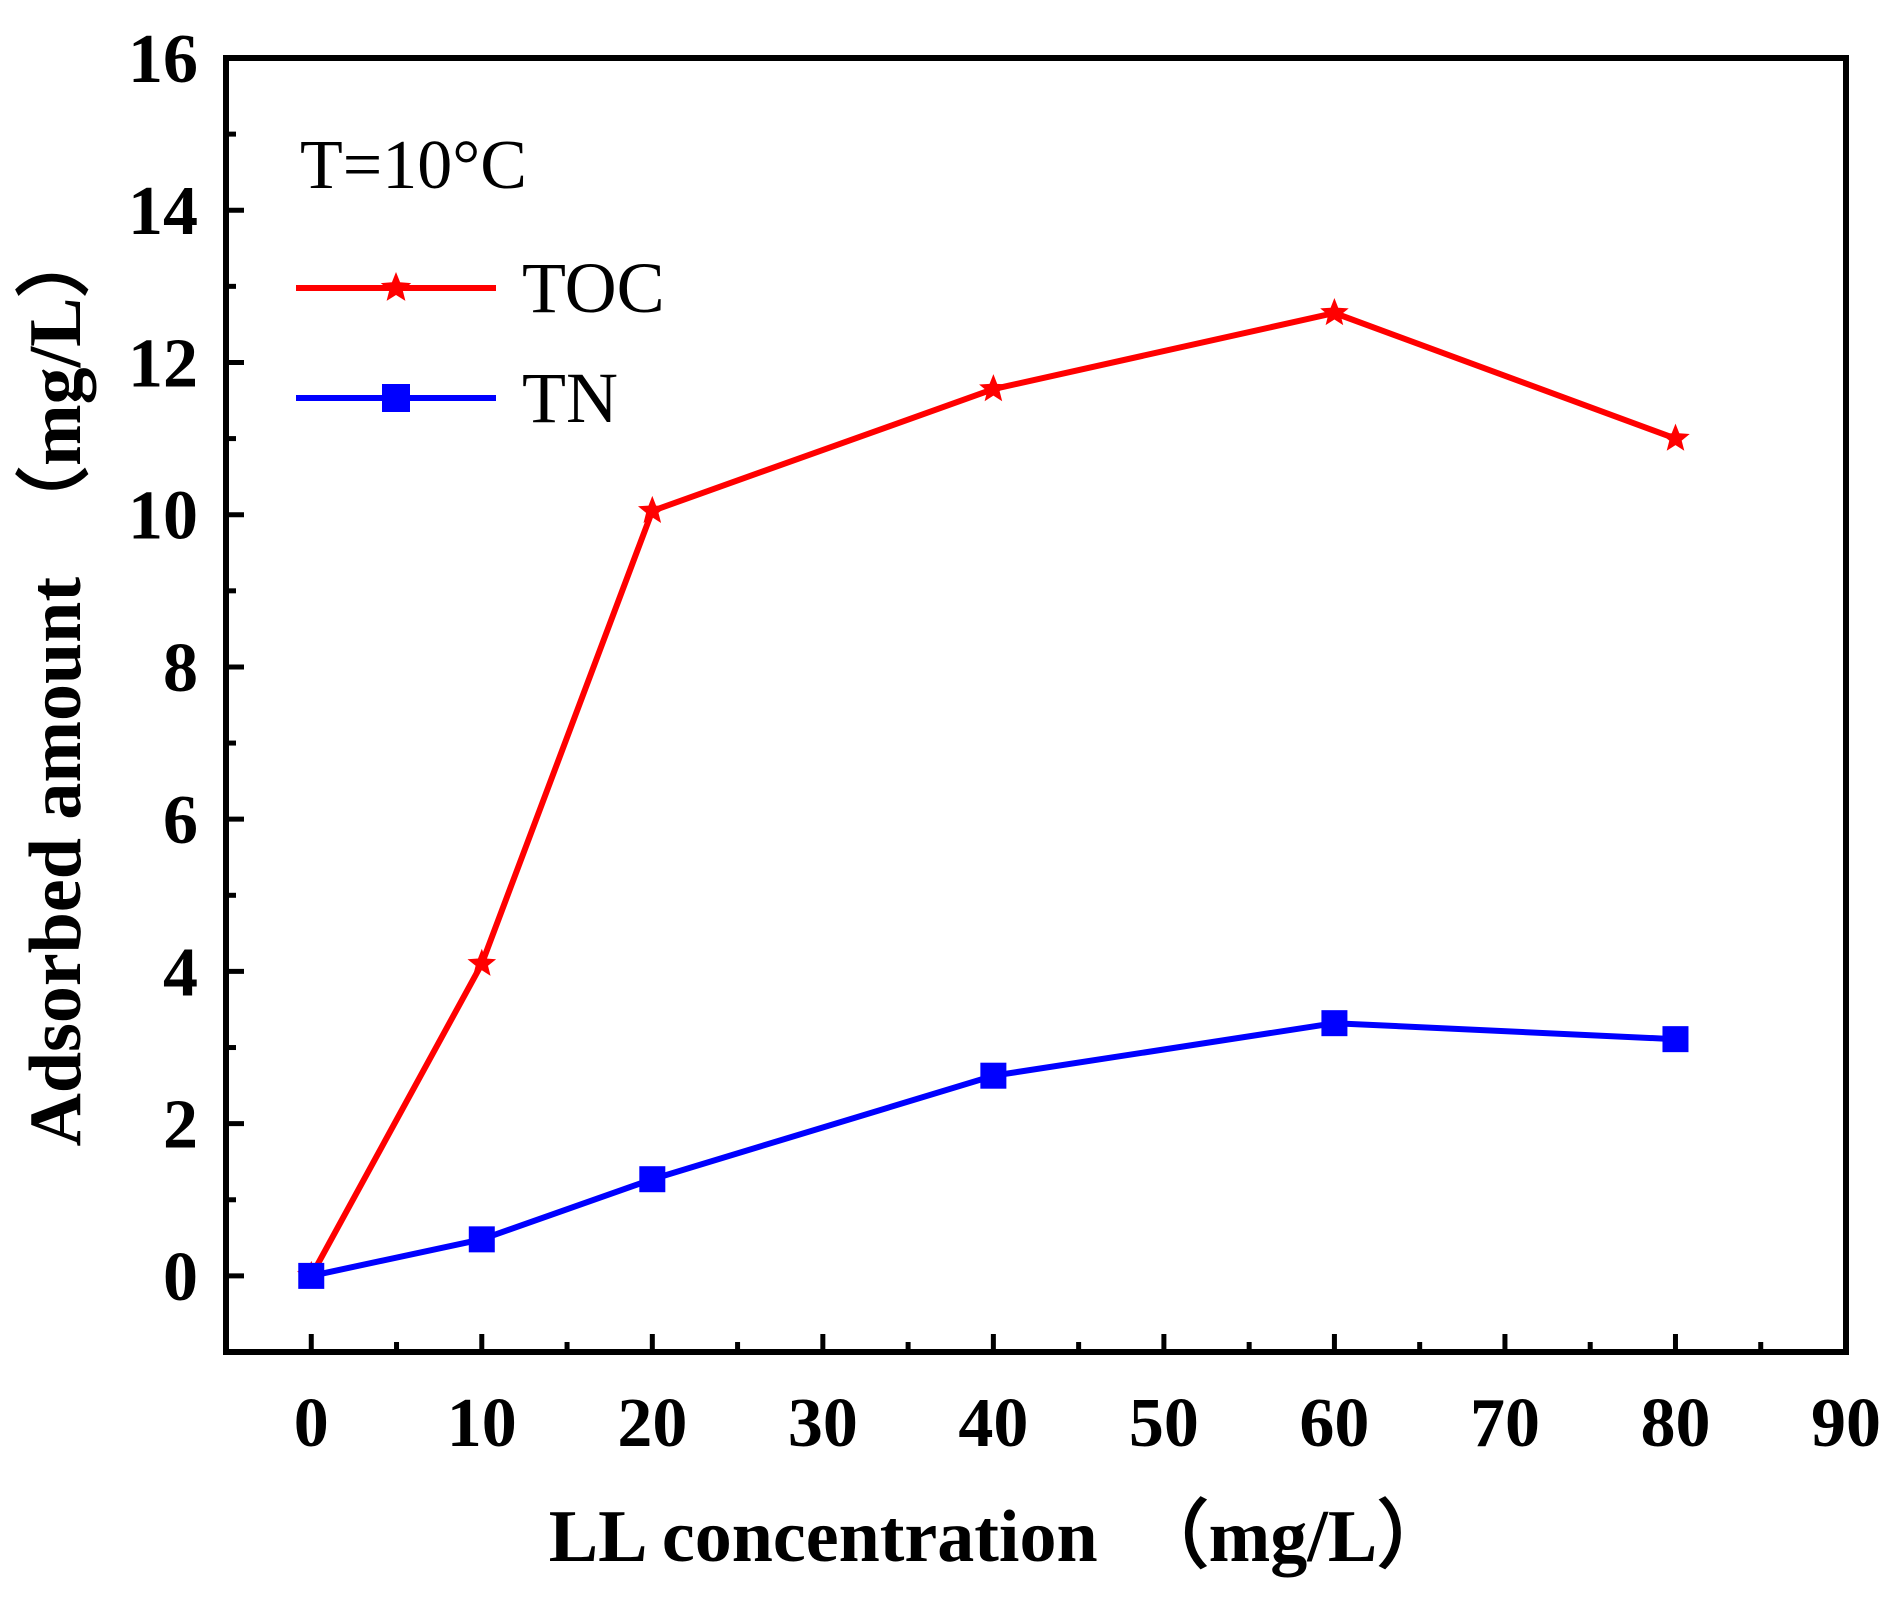 The height and width of the screenshot is (1599, 1894). Describe the element at coordinates (1675, 1423) in the screenshot. I see `x-tick-label: 80` at that location.